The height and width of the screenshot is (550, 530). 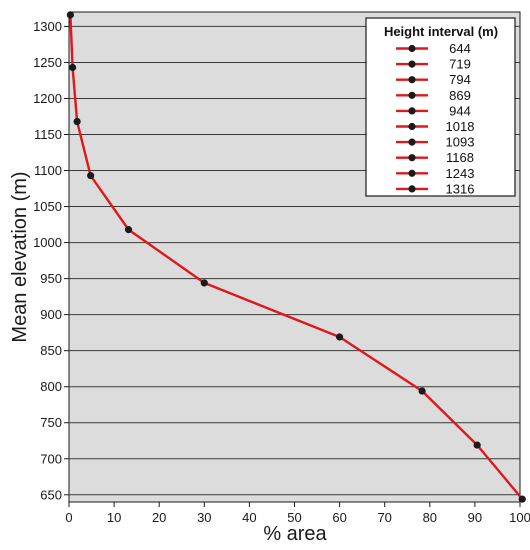 I want to click on x-tick-label-60: 60, so click(x=339, y=517).